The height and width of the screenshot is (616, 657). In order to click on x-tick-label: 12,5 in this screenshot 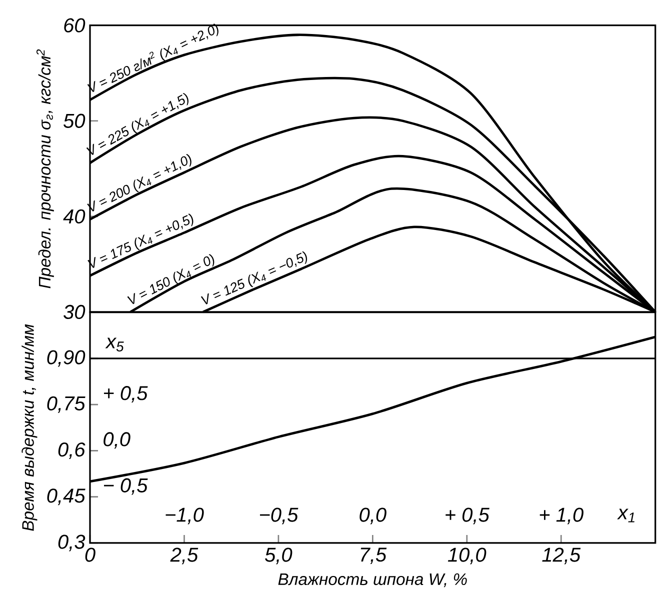, I will do `click(561, 556)`.